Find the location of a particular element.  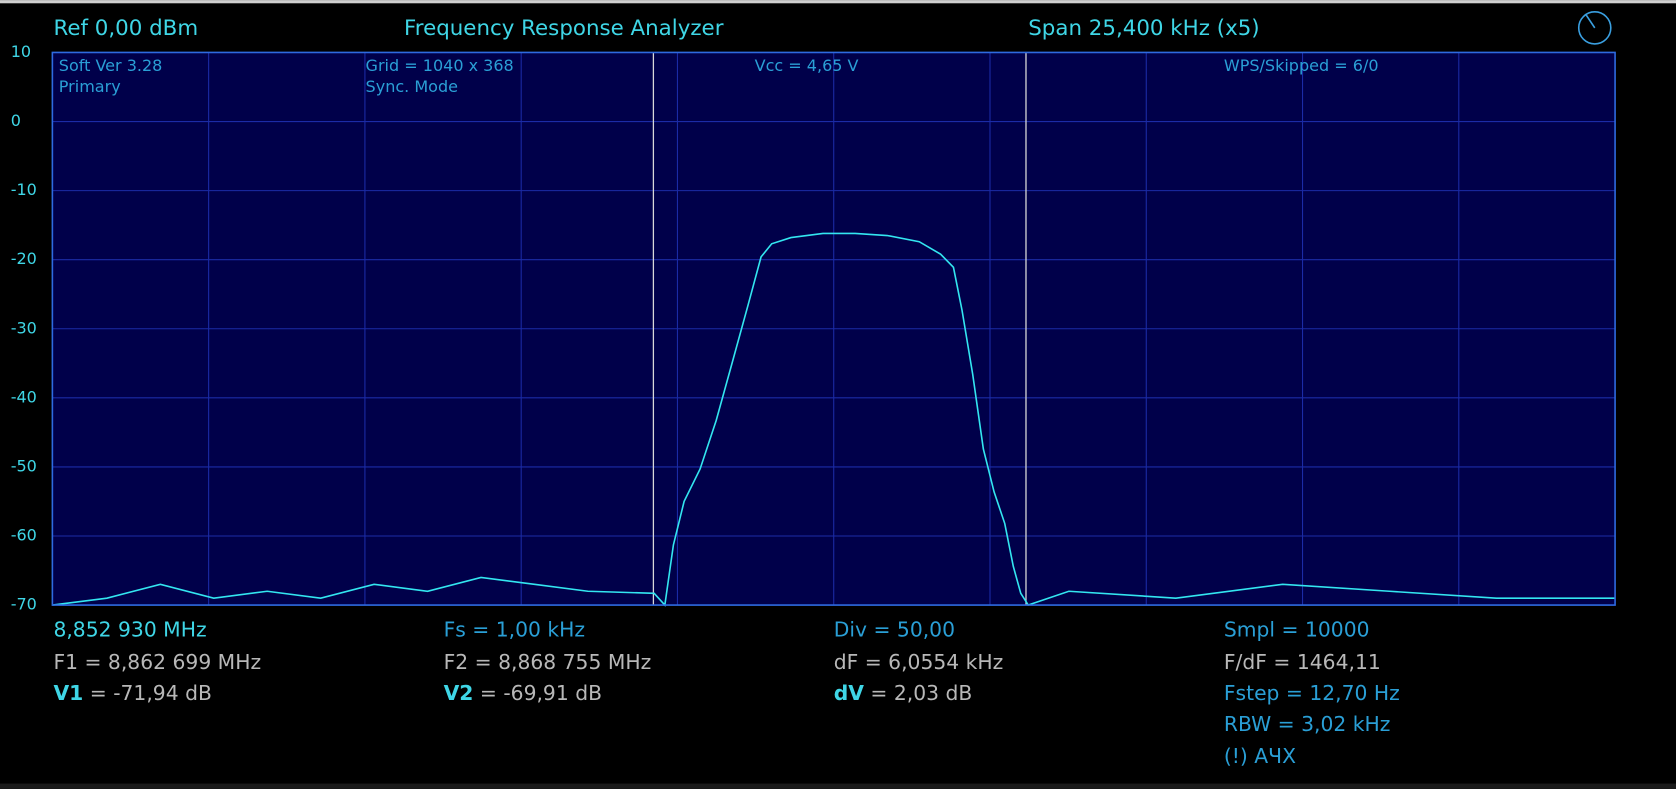

y-tick-label: -50 is located at coordinates (24, 465).